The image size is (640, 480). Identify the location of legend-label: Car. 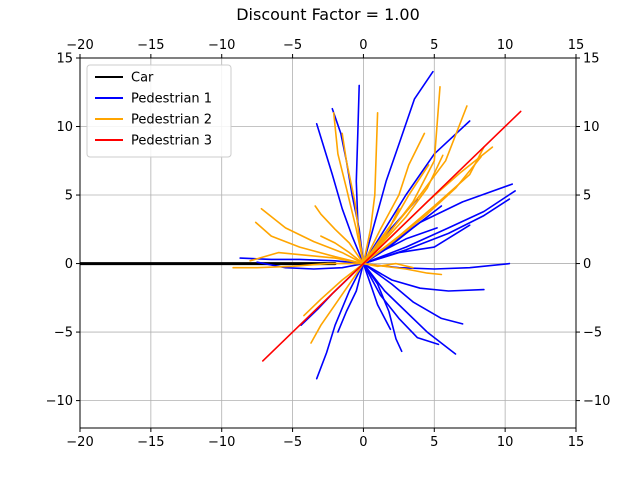
(142, 78).